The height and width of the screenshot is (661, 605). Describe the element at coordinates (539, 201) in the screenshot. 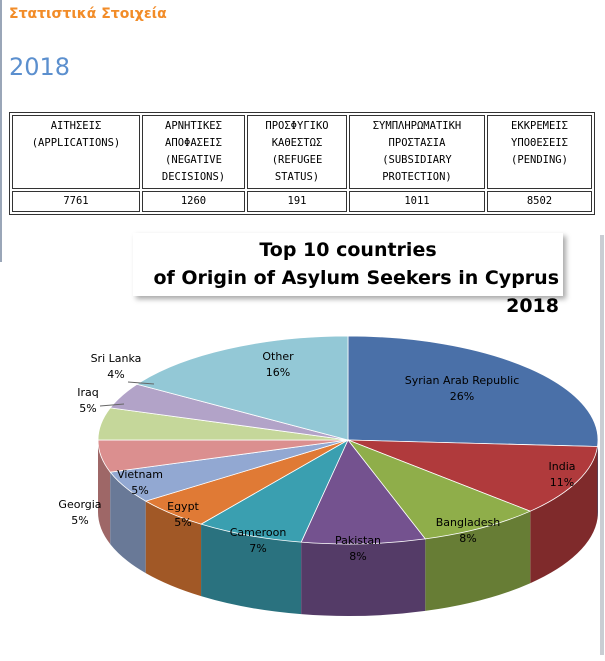

I see `value-pending: 8502` at that location.